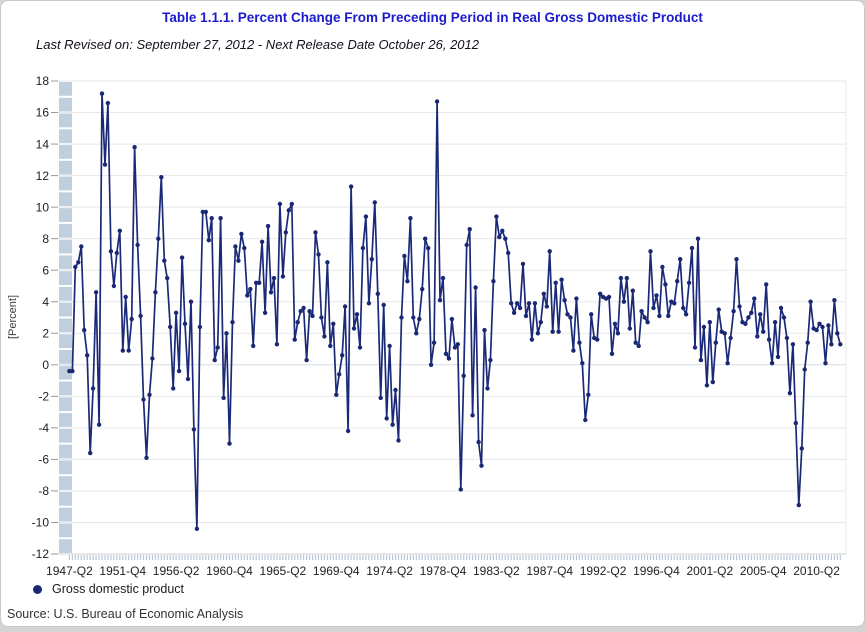 The height and width of the screenshot is (632, 865). What do you see at coordinates (43, 460) in the screenshot?
I see `svg-text: -6` at bounding box center [43, 460].